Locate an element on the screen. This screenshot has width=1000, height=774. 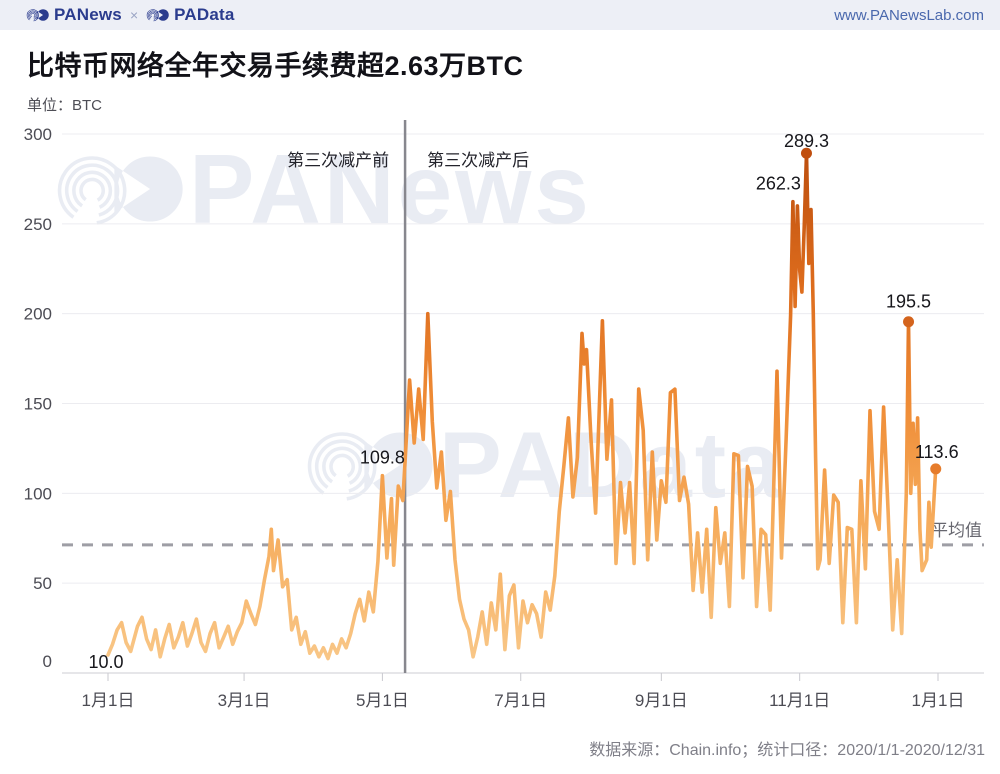
y-axis-label: 100 is located at coordinates (38, 493).